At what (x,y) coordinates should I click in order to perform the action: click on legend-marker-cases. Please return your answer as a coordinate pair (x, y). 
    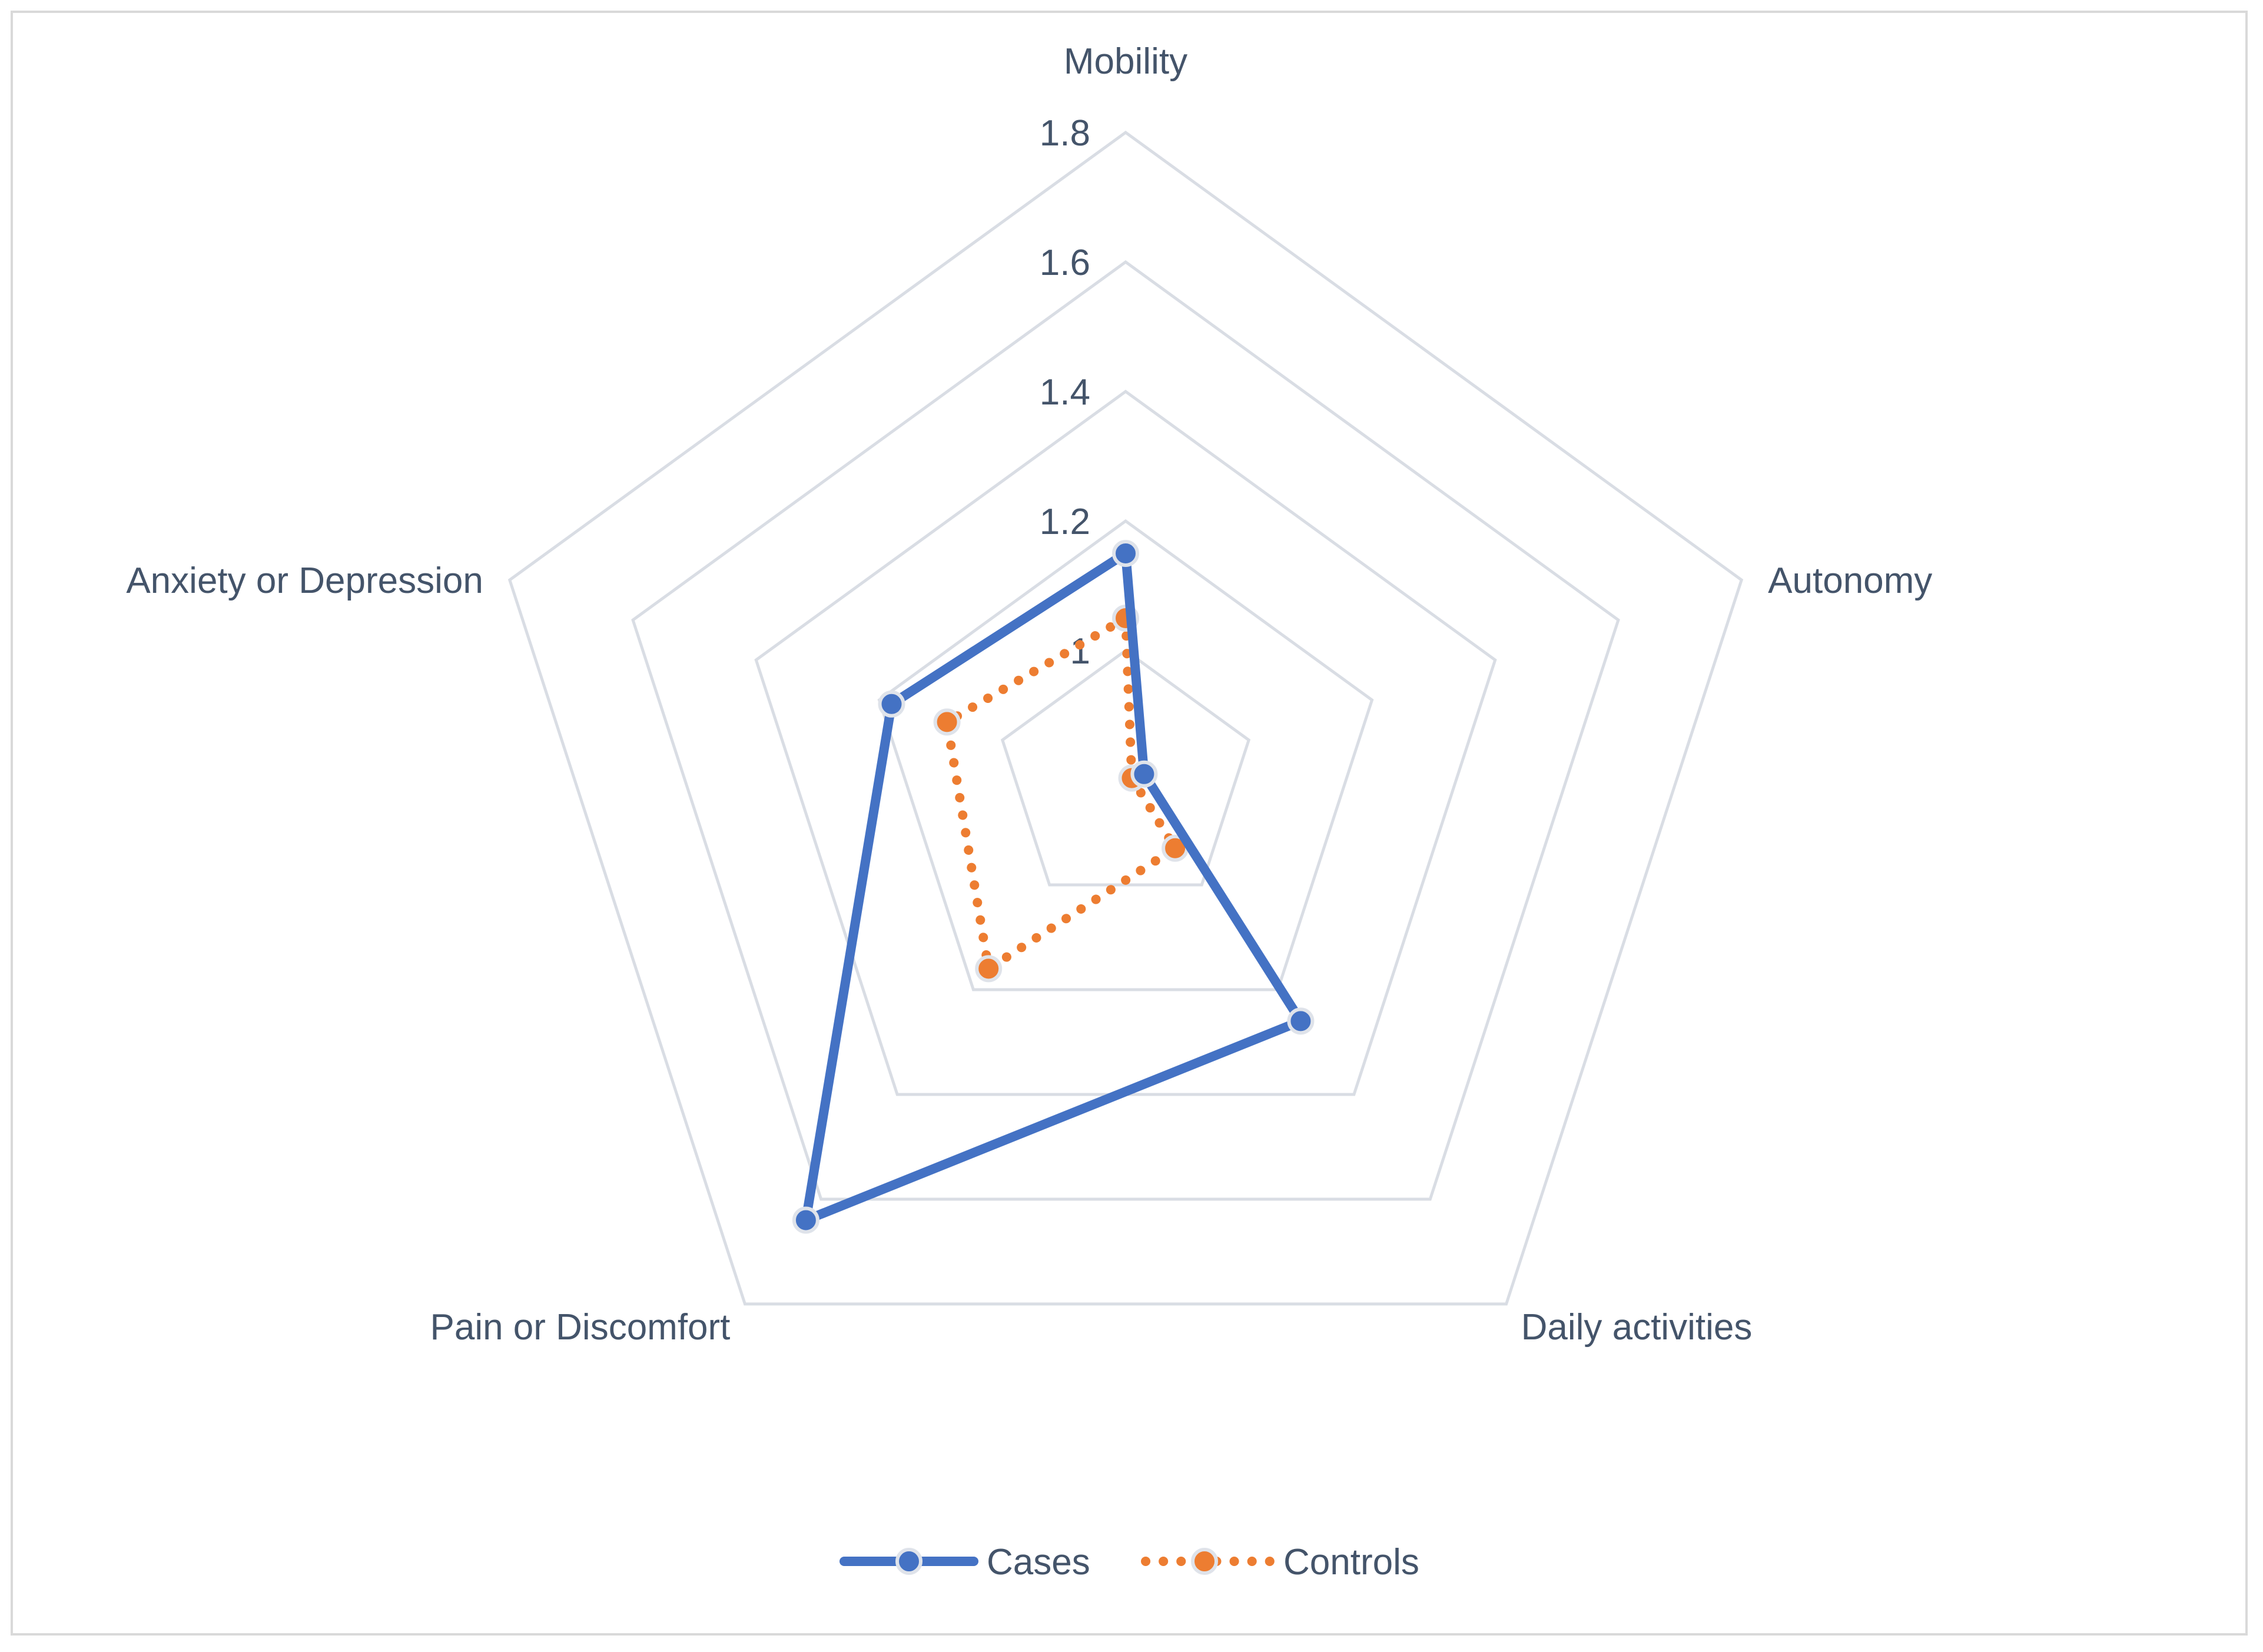
    Looking at the image, I should click on (909, 1561).